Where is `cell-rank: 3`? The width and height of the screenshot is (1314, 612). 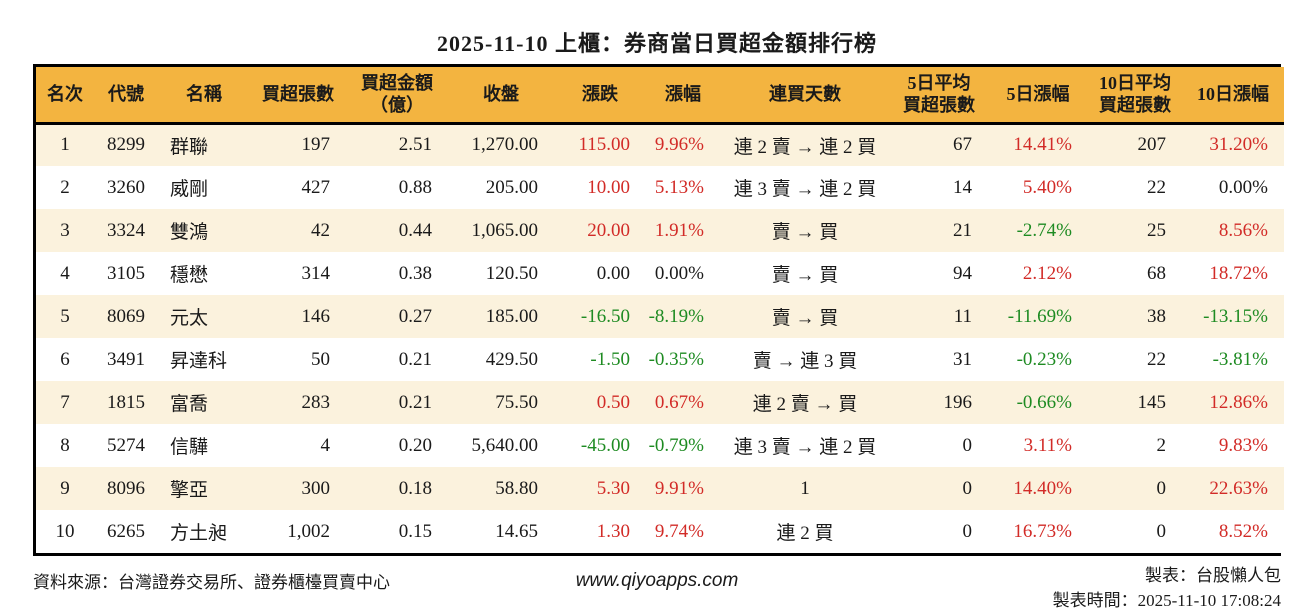 cell-rank: 3 is located at coordinates (65, 230).